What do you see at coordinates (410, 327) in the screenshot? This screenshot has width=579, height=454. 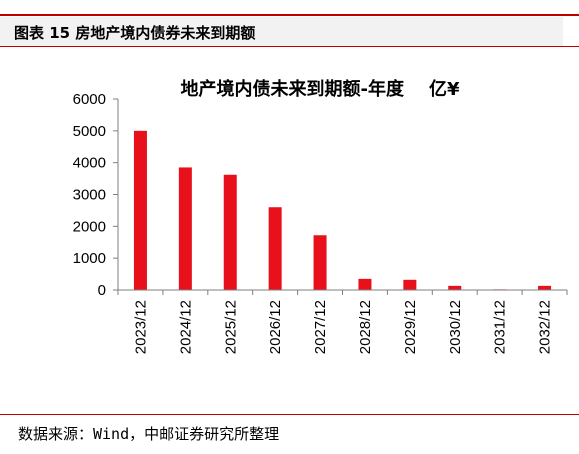 I see `x-tick-label: 2029/12` at bounding box center [410, 327].